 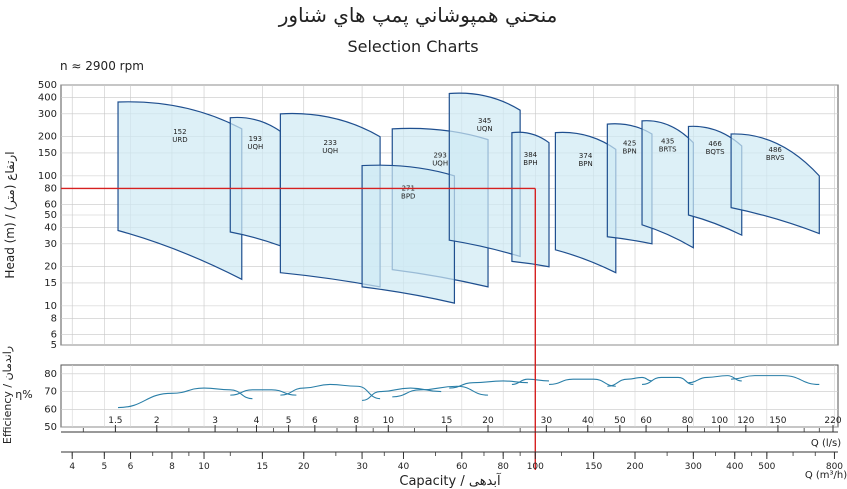 I want to click on pump-sublabel-466: BQTS, so click(x=716, y=152).